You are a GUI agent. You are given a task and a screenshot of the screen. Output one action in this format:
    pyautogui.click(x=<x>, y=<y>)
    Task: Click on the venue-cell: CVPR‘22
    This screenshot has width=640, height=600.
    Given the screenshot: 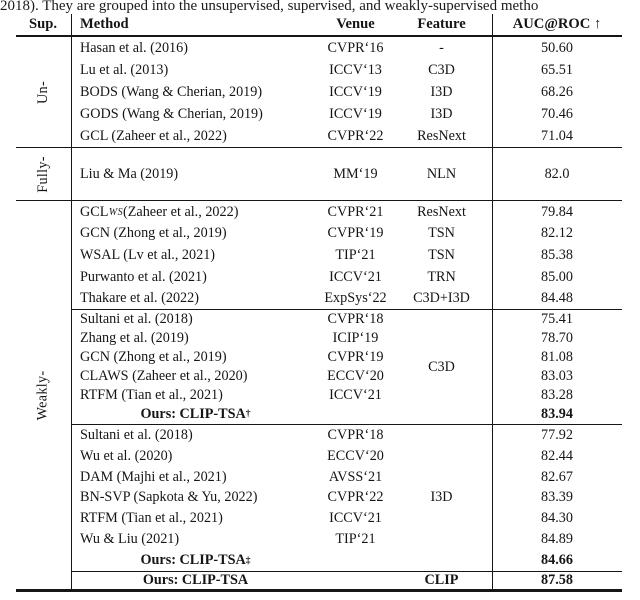 What is the action you would take?
    pyautogui.click(x=355, y=497)
    